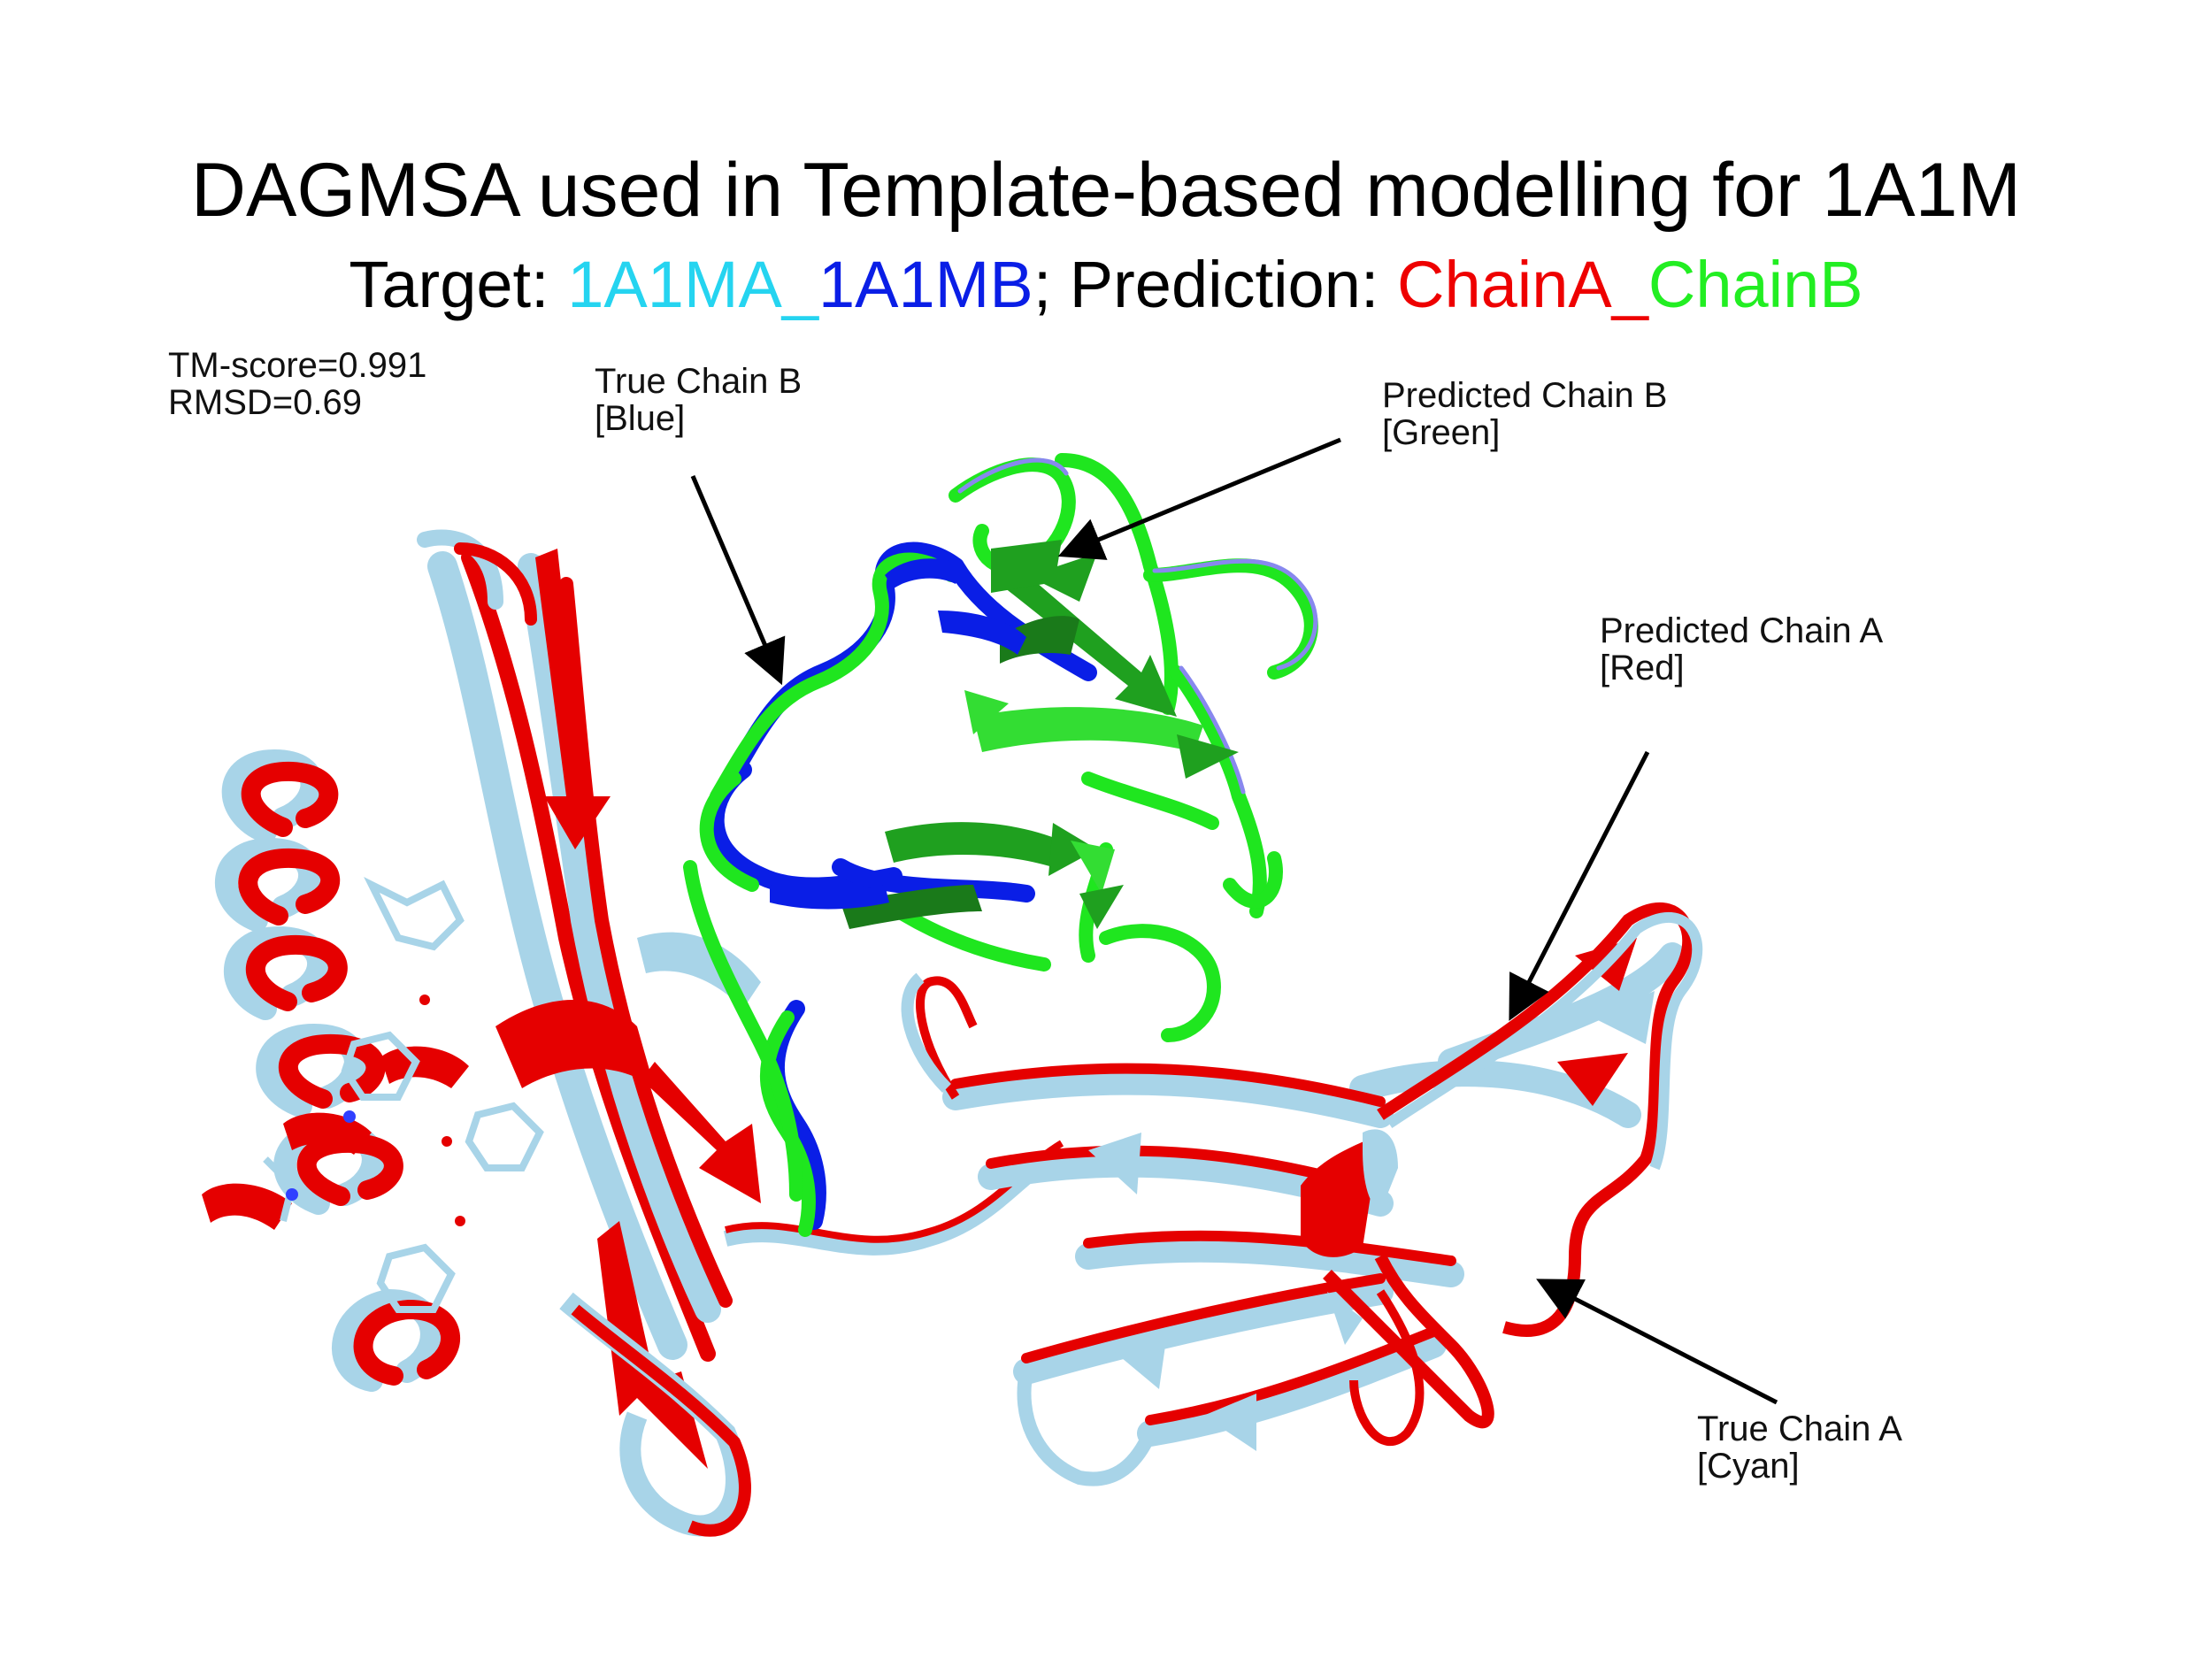  Describe the element at coordinates (1642, 668) in the screenshot. I see `label-predicted-chain-a-color: [Red]` at that location.